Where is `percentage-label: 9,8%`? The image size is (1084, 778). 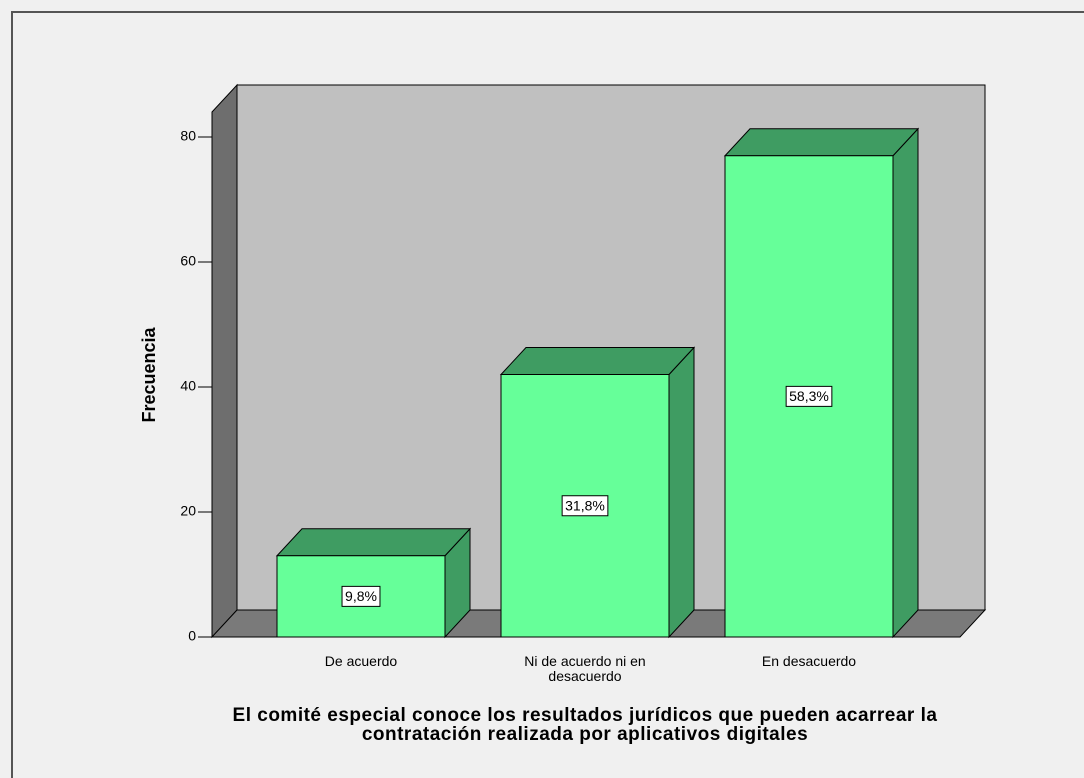
percentage-label: 9,8% is located at coordinates (361, 596).